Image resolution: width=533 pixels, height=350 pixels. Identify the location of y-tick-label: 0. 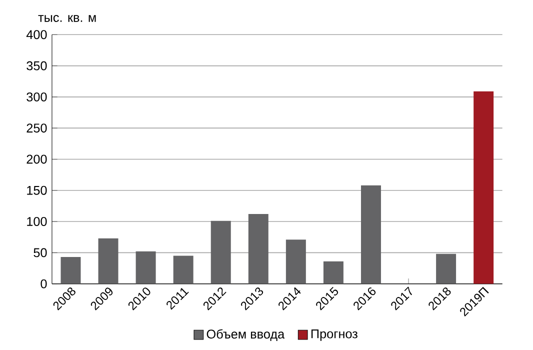
(43, 283).